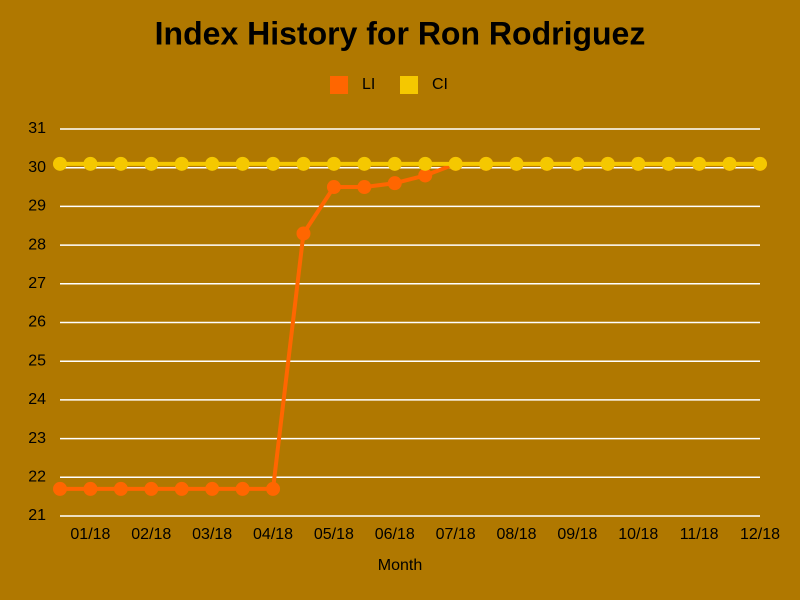 Image resolution: width=800 pixels, height=600 pixels. I want to click on x-tick-label: 03/18, so click(212, 534).